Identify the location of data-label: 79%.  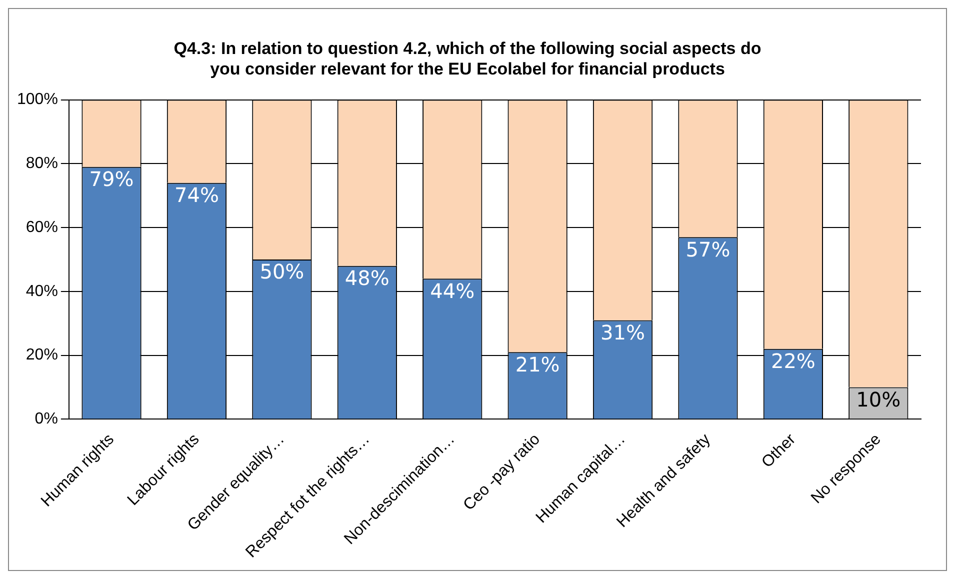
(111, 179).